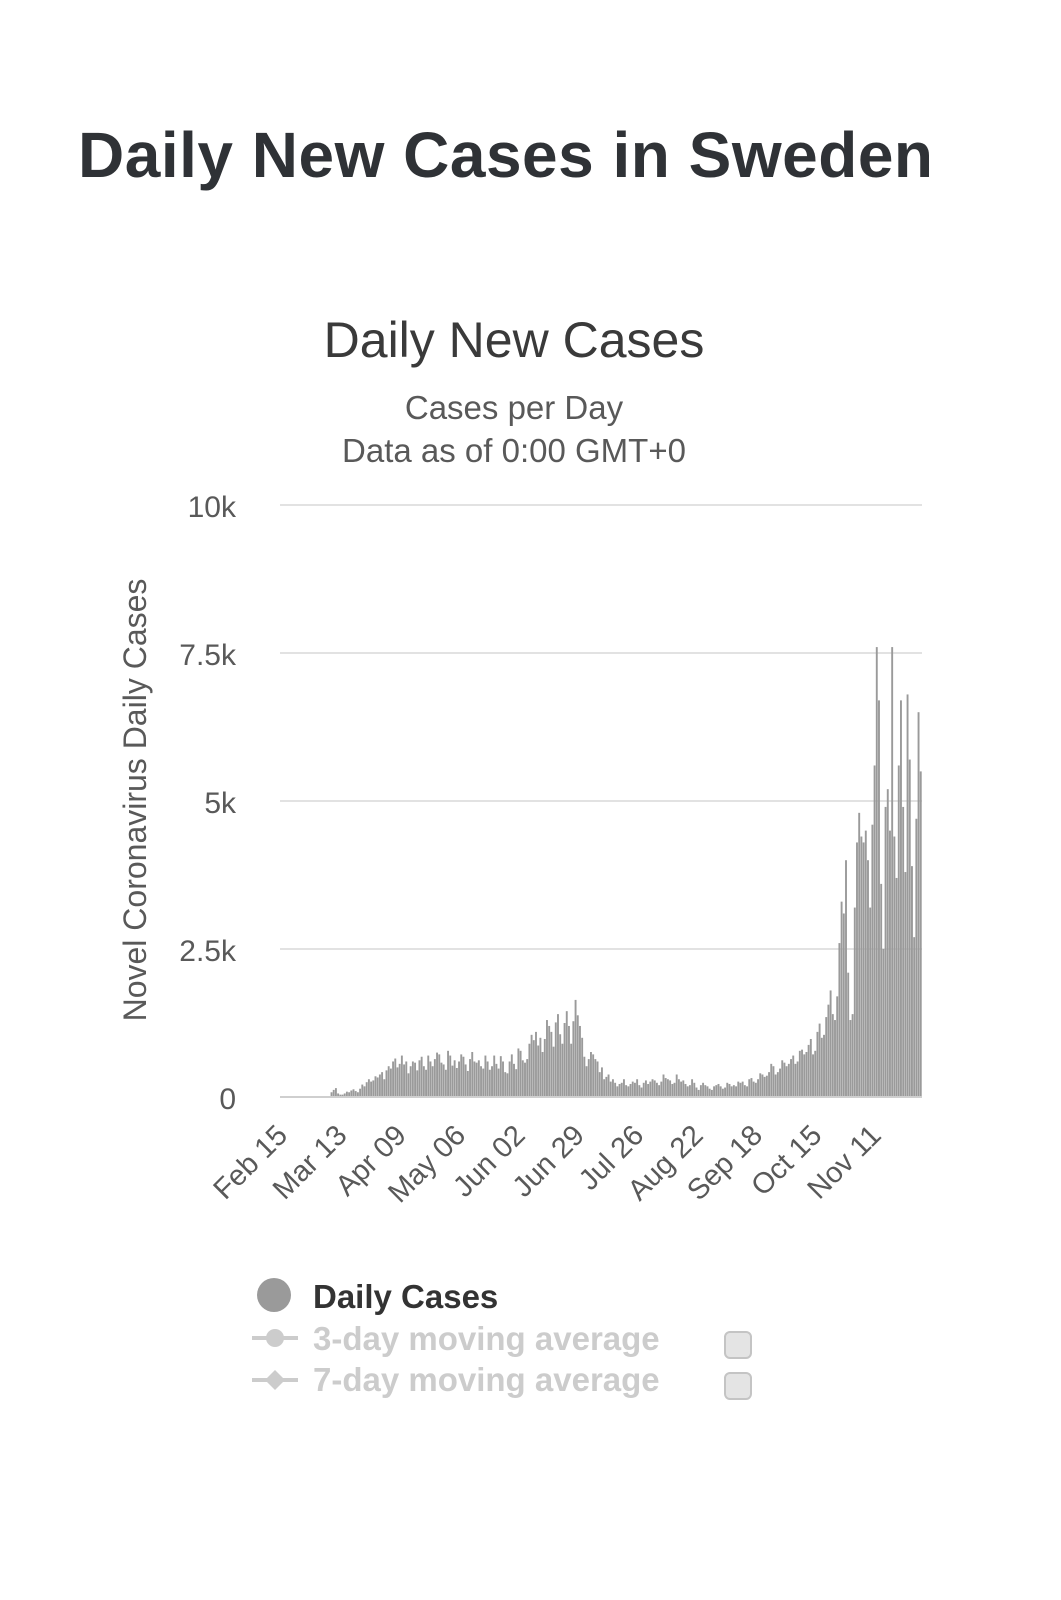  What do you see at coordinates (738, 1345) in the screenshot?
I see `toggle-3-day-checkbox` at bounding box center [738, 1345].